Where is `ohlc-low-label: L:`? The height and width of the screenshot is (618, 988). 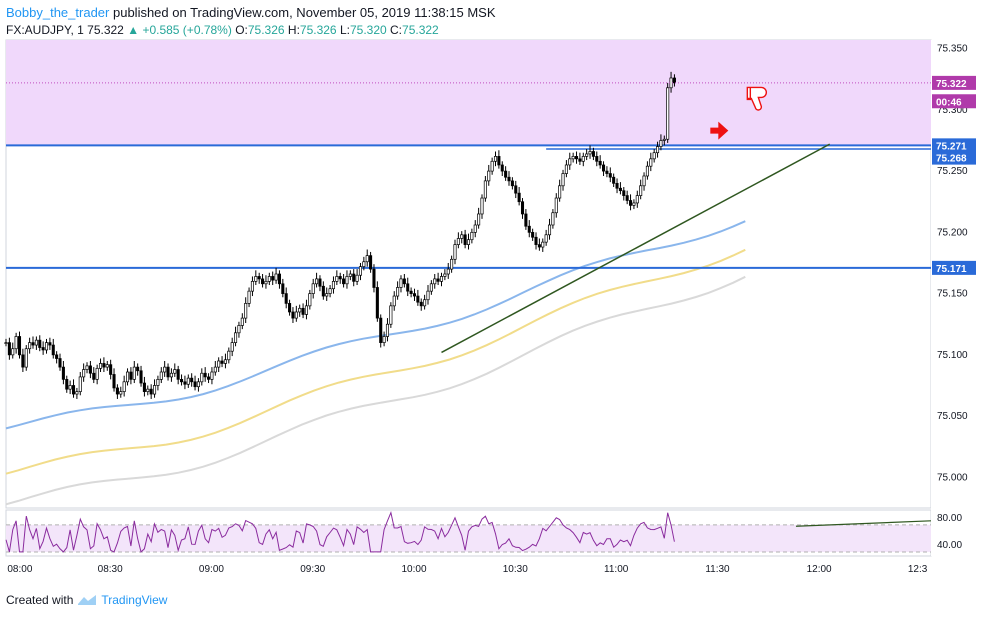
ohlc-low-label: L: is located at coordinates (344, 30).